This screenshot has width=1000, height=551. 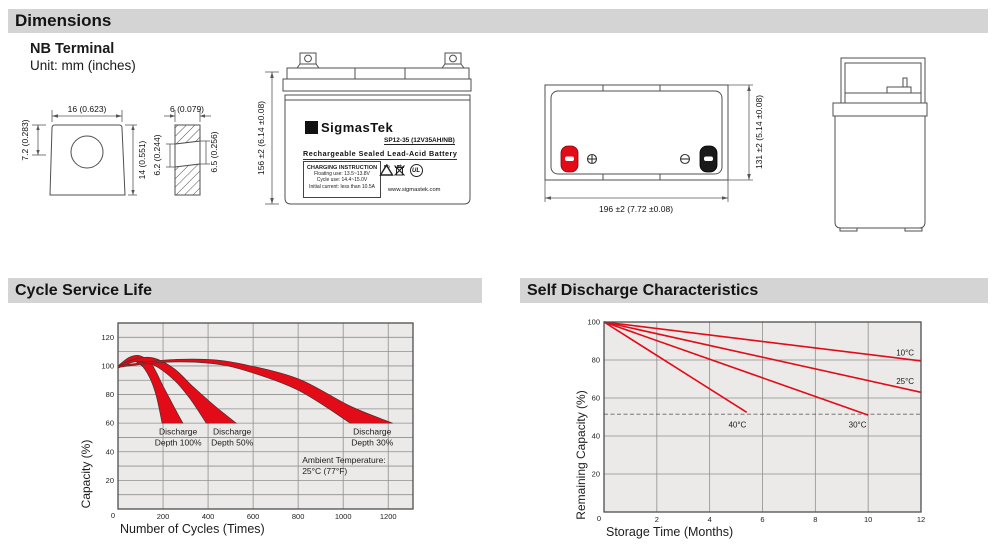 I want to click on top-depth-label: 131 ±2 (5.14 ±0.08), so click(x=759, y=132).